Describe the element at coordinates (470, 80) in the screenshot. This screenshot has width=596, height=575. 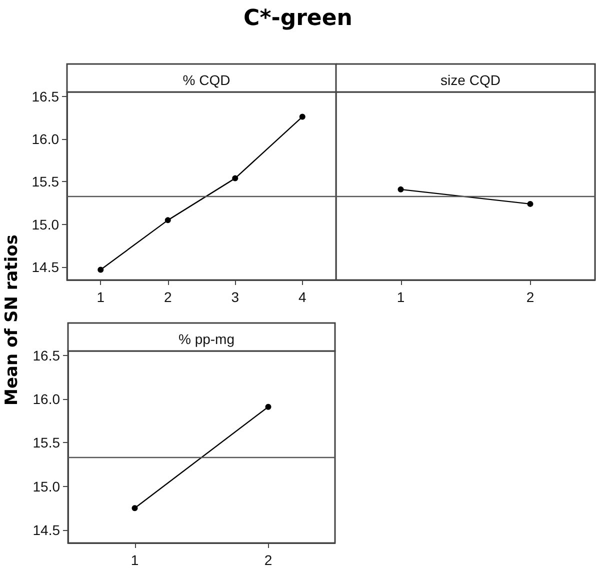
I see `chart-subtitle: size CQD` at that location.